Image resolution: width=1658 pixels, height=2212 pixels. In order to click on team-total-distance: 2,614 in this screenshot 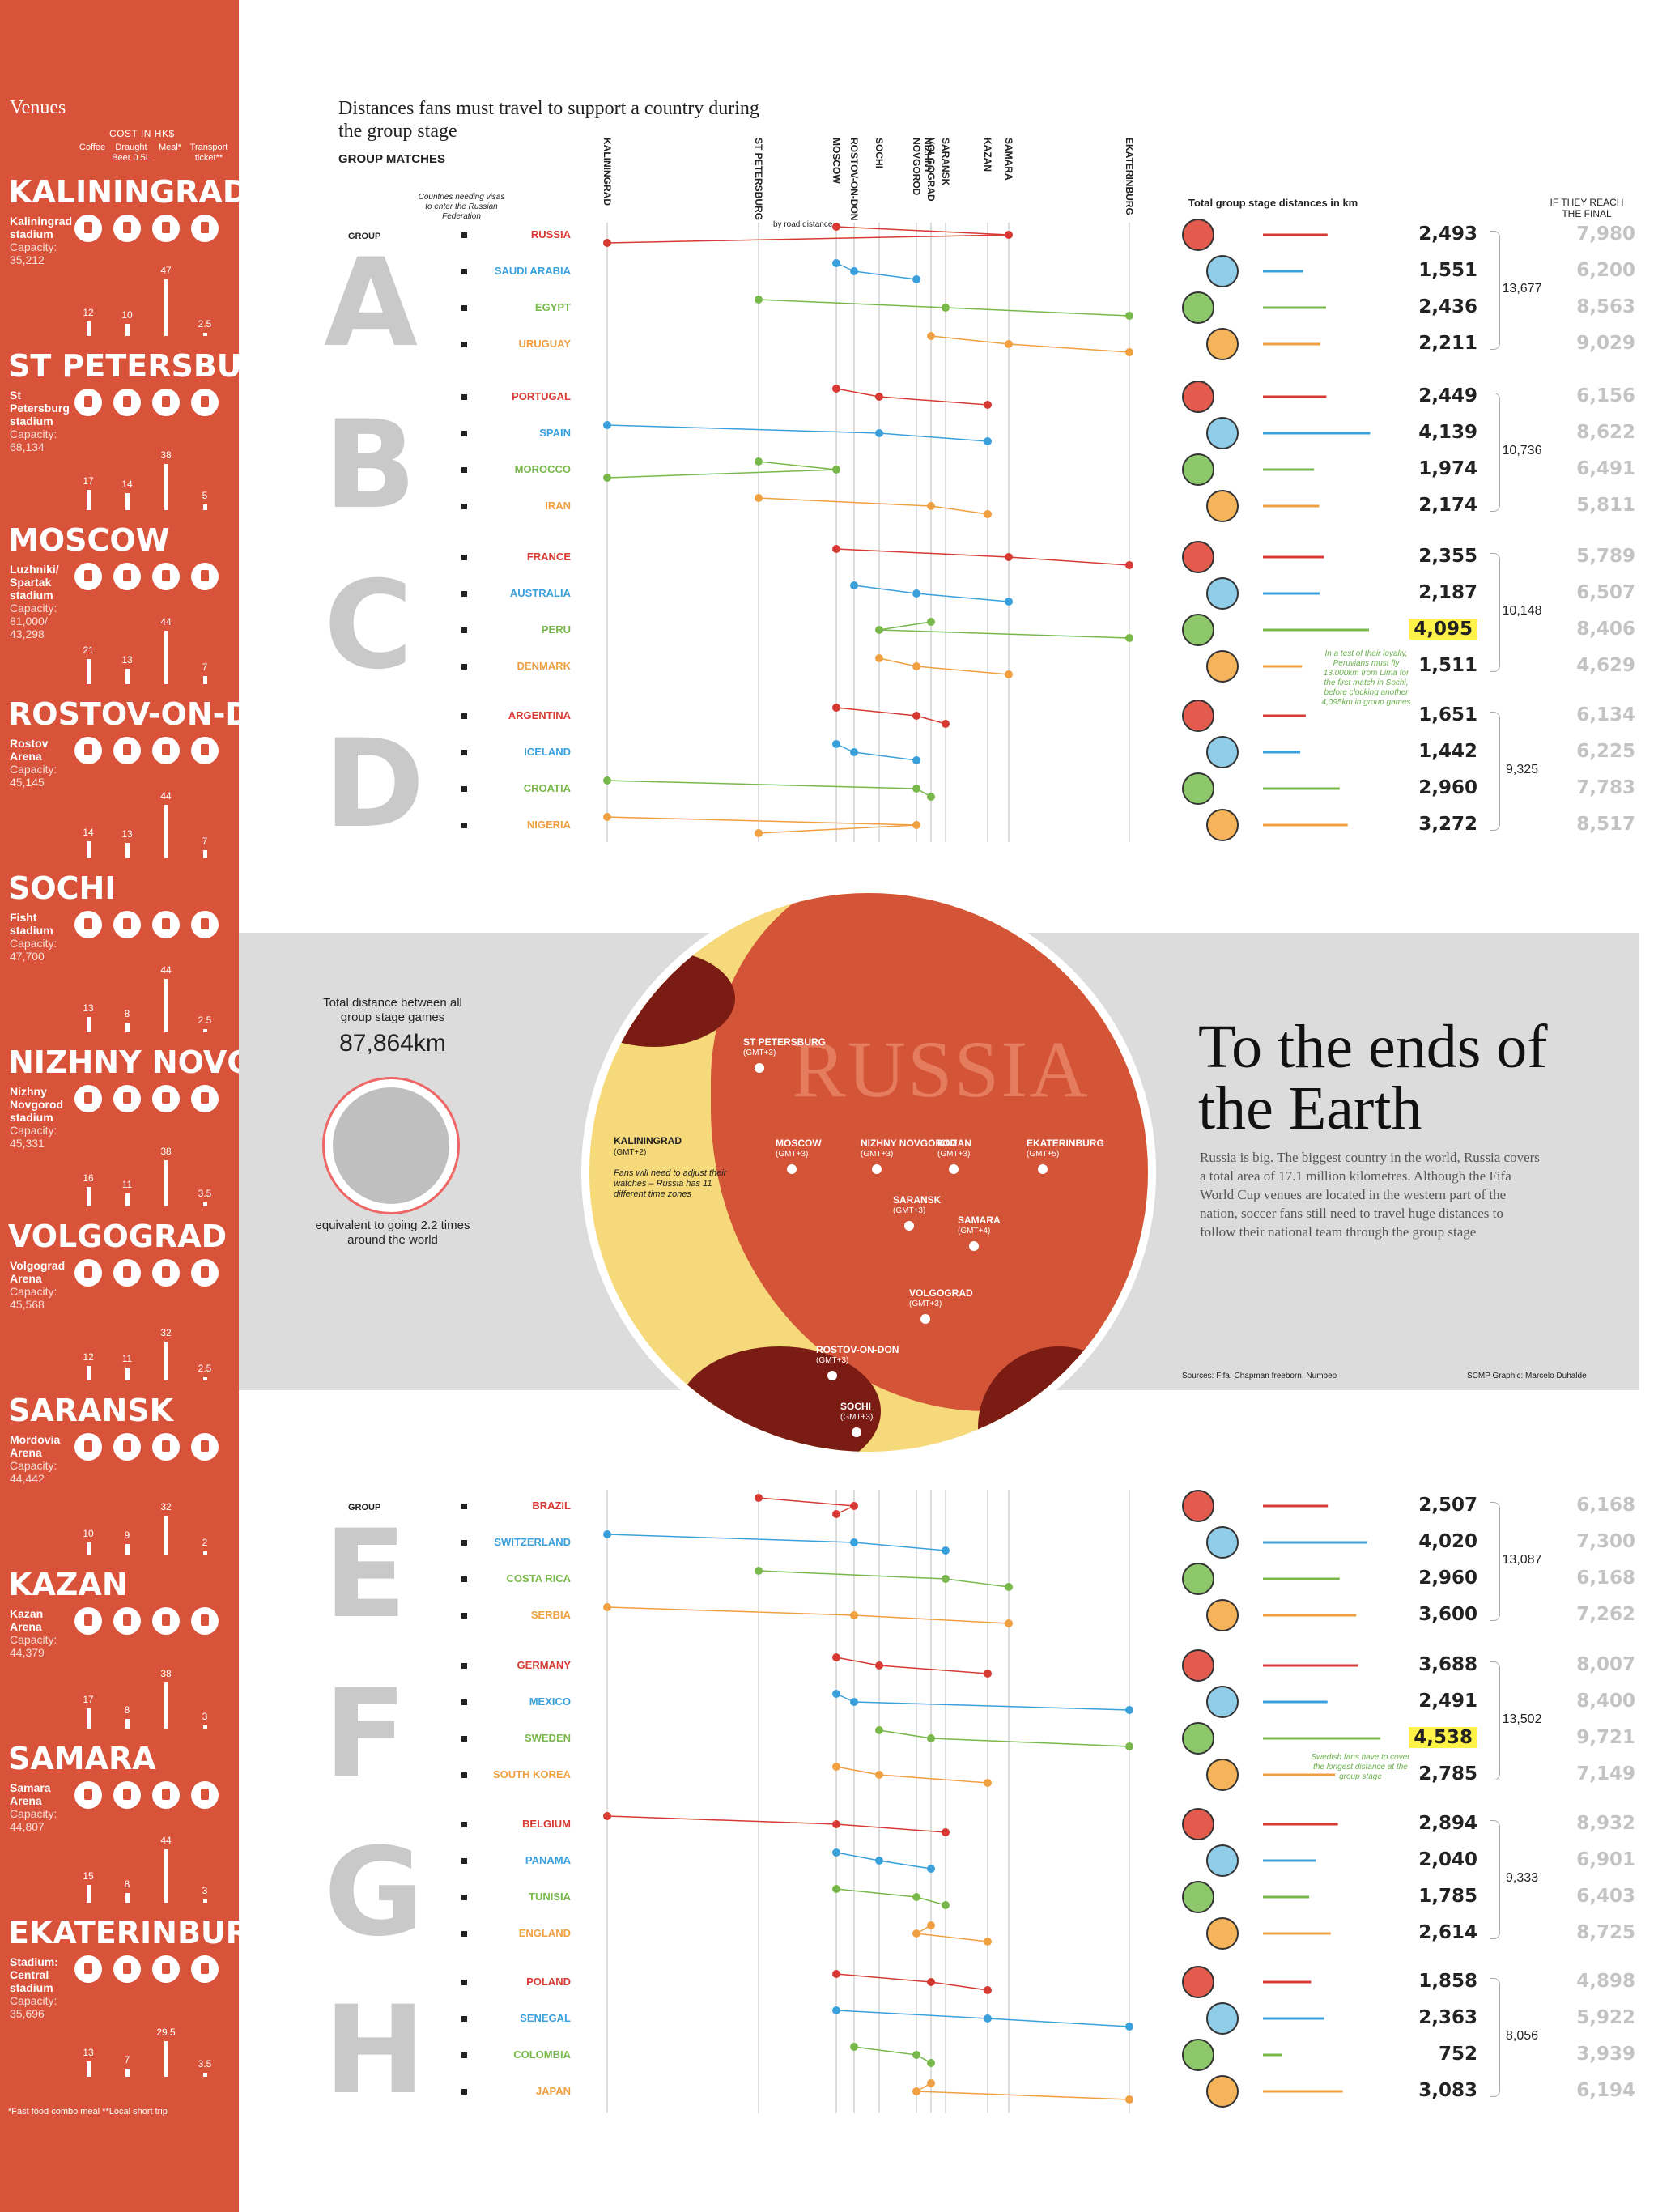, I will do `click(1432, 1932)`.